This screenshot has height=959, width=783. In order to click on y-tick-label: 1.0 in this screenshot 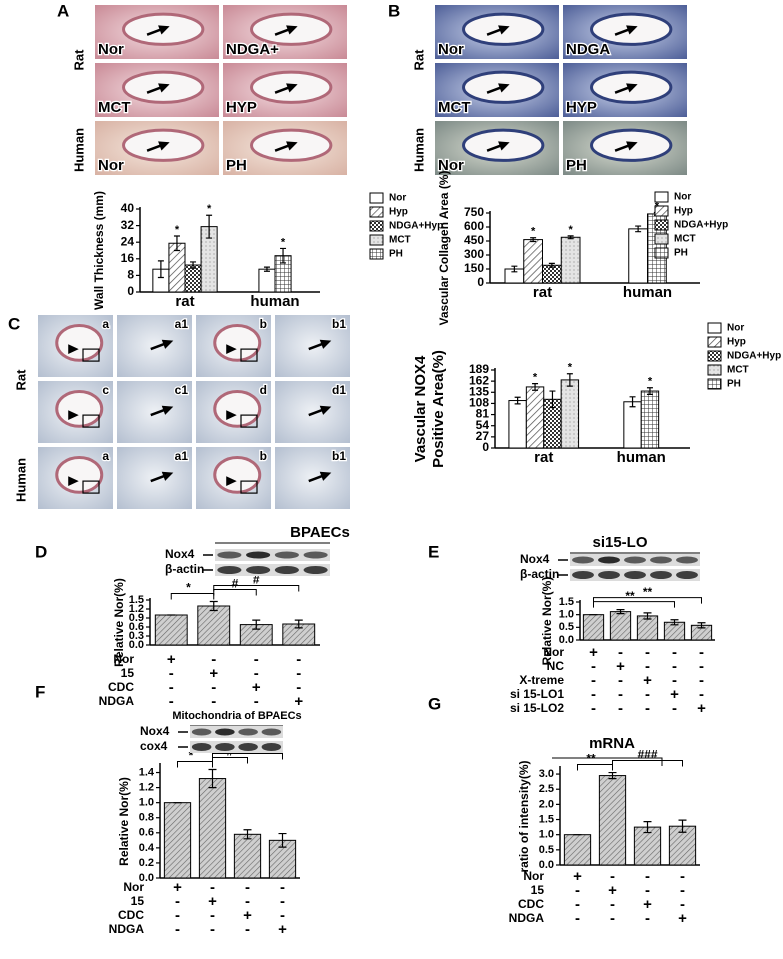, I will do `click(546, 835)`.